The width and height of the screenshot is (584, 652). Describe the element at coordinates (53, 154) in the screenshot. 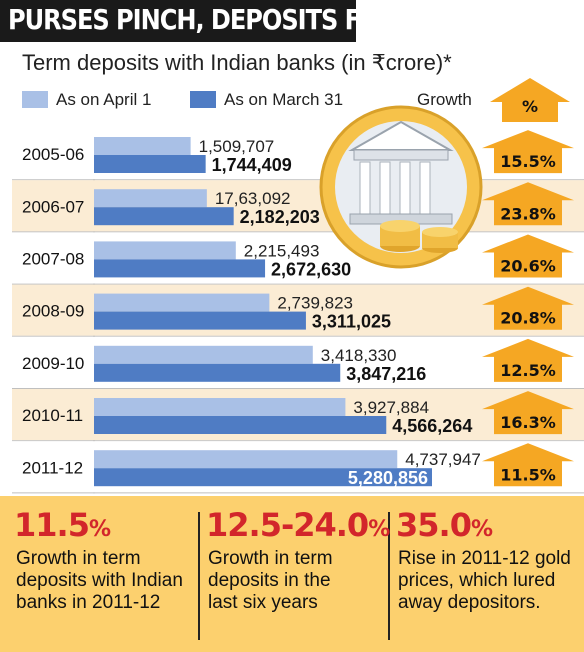

I see `category-label: 2005-06` at that location.